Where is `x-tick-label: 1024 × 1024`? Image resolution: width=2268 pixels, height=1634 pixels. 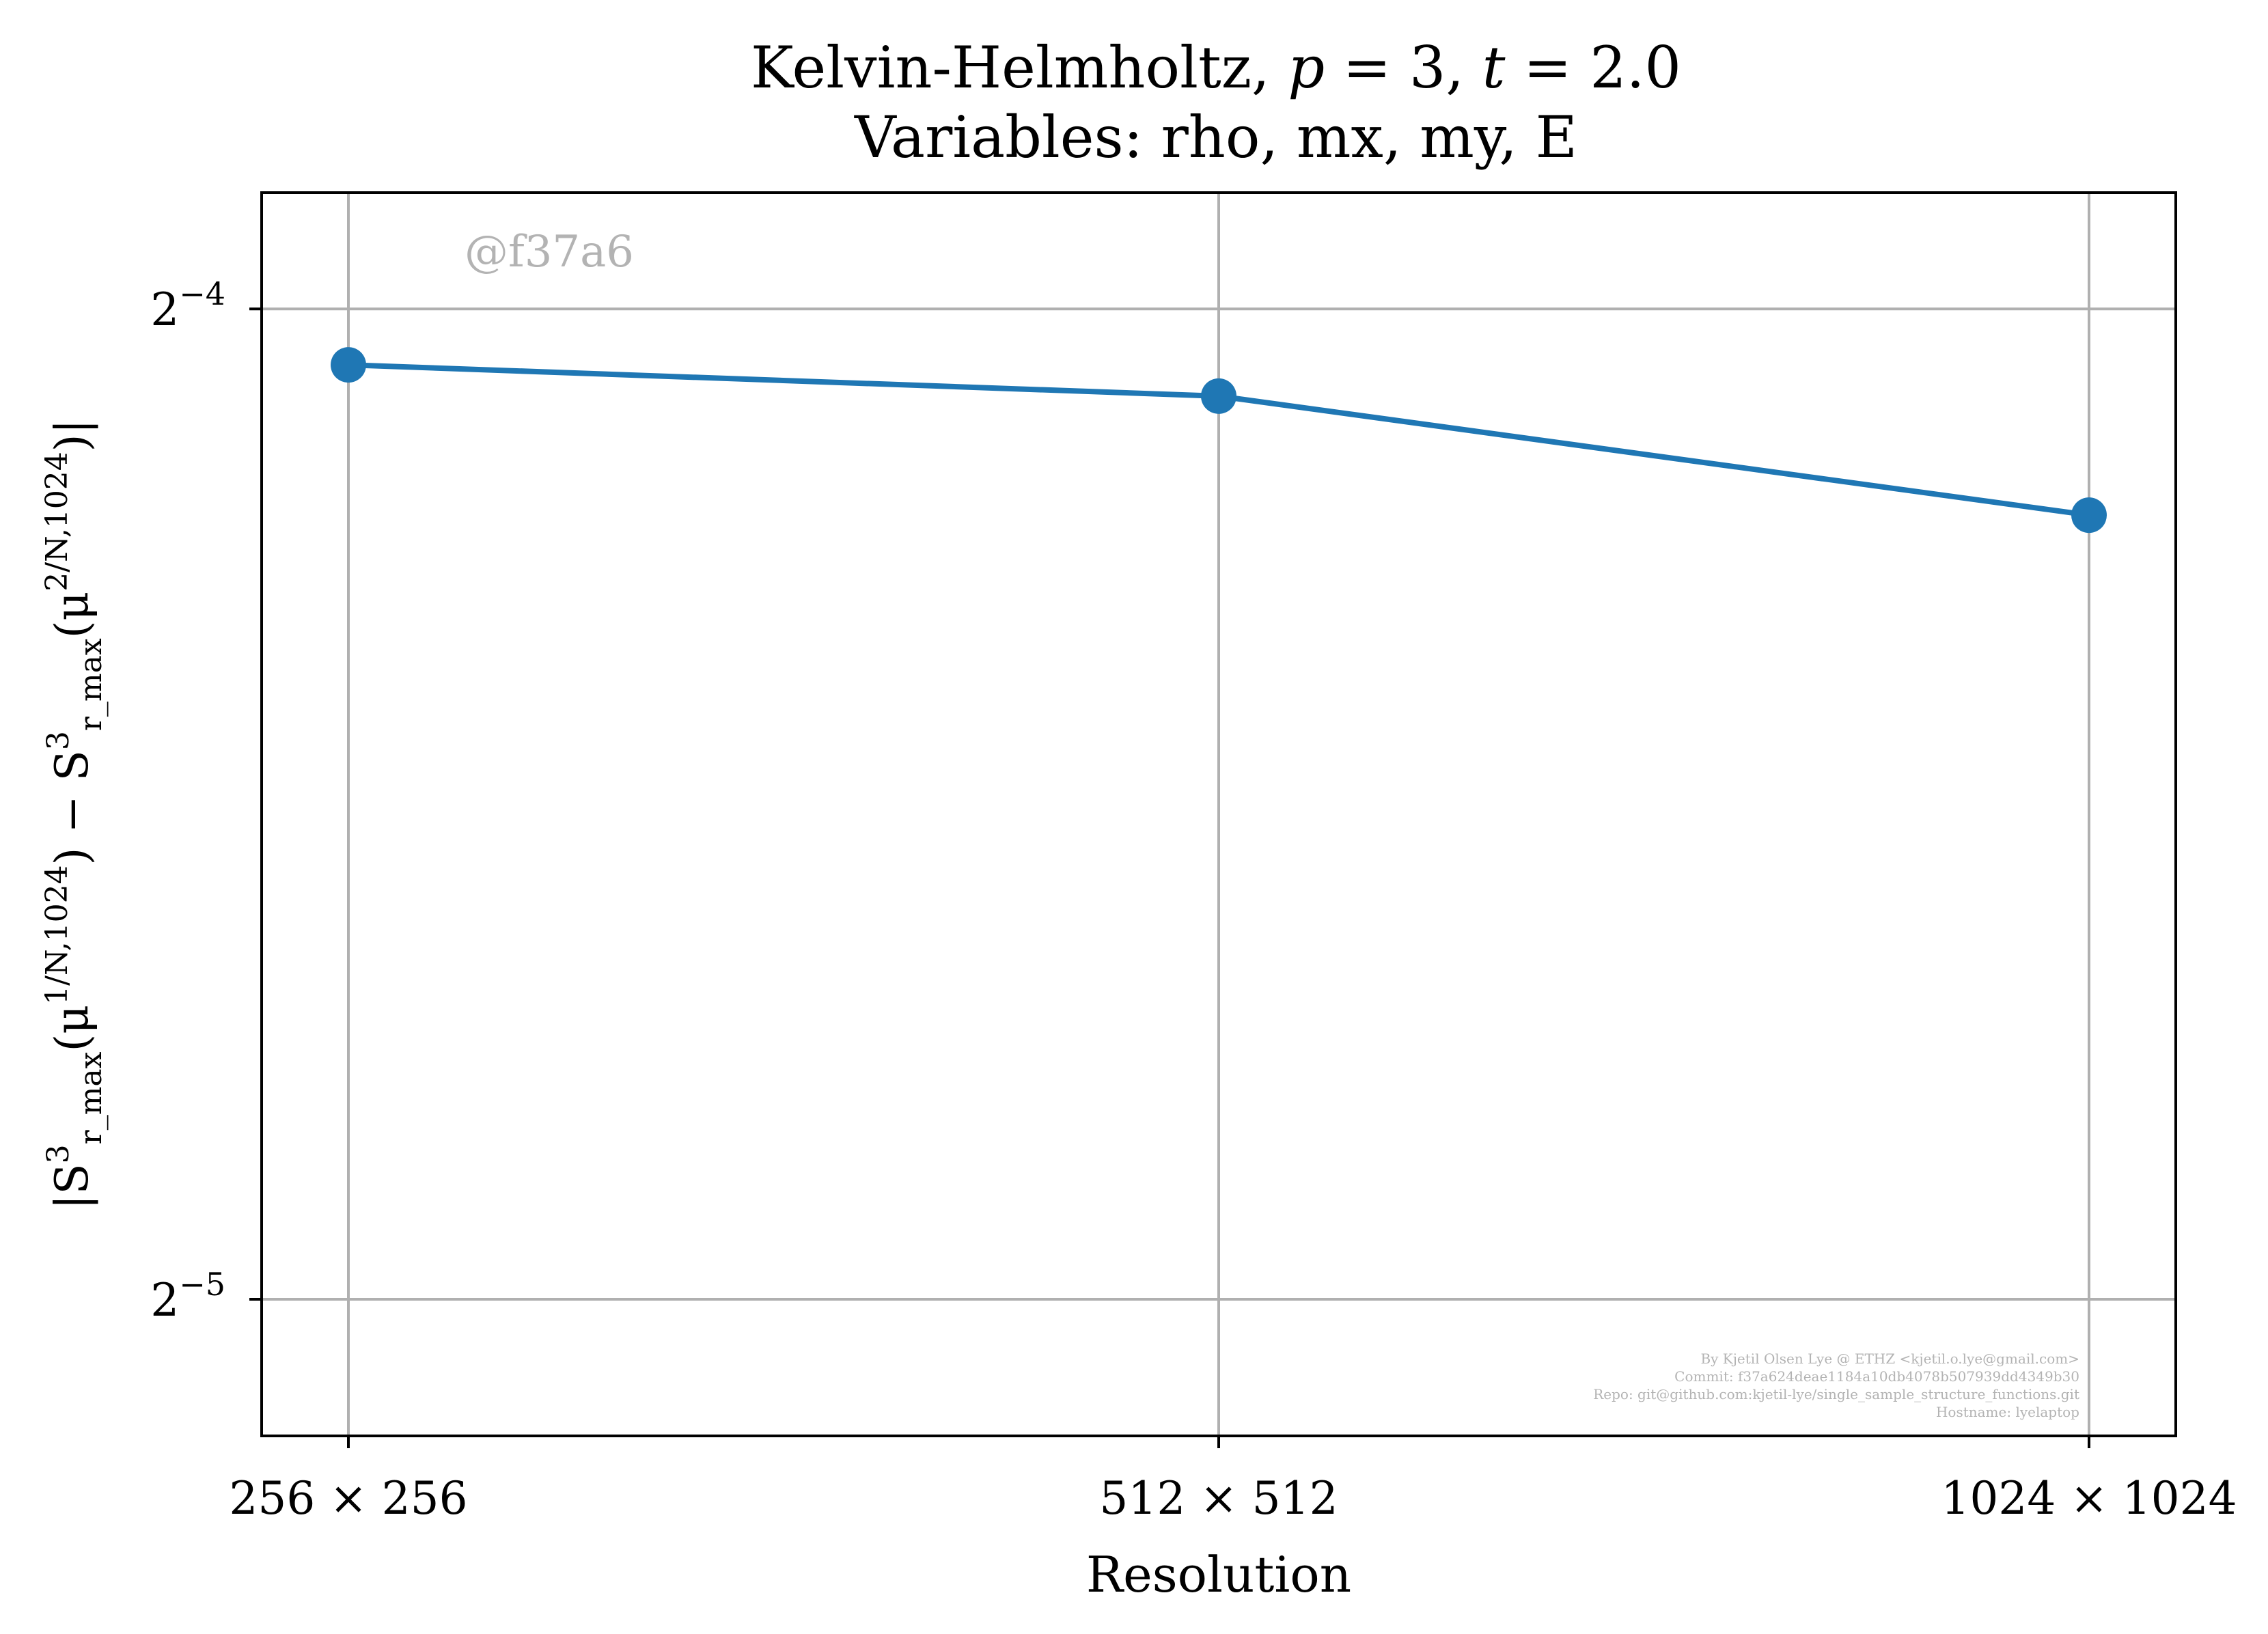
x-tick-label: 1024 × 1024 is located at coordinates (2089, 1499).